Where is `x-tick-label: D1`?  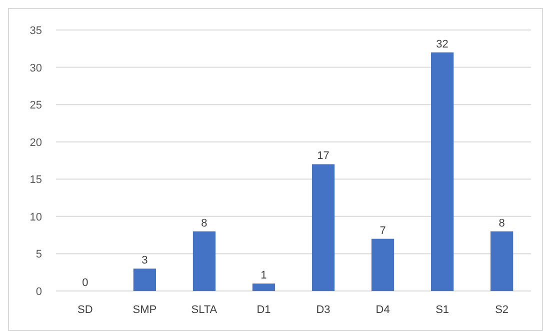
x-tick-label: D1 is located at coordinates (263, 310).